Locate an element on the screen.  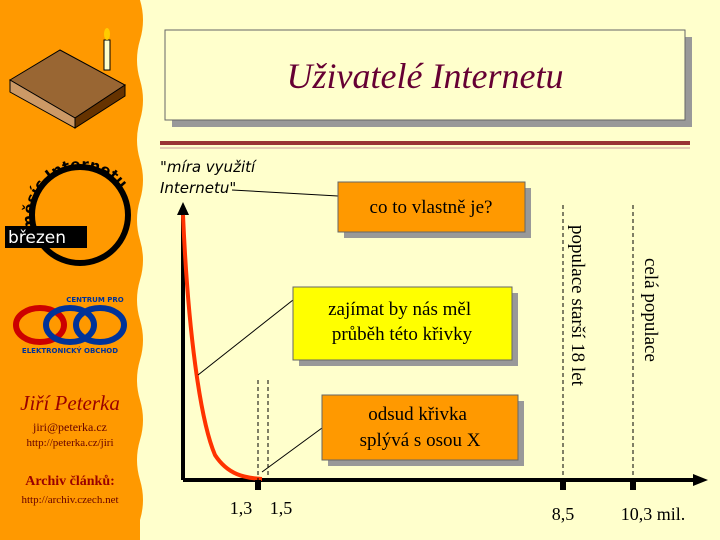
callout-text: co to vlastně je? is located at coordinates (431, 207).